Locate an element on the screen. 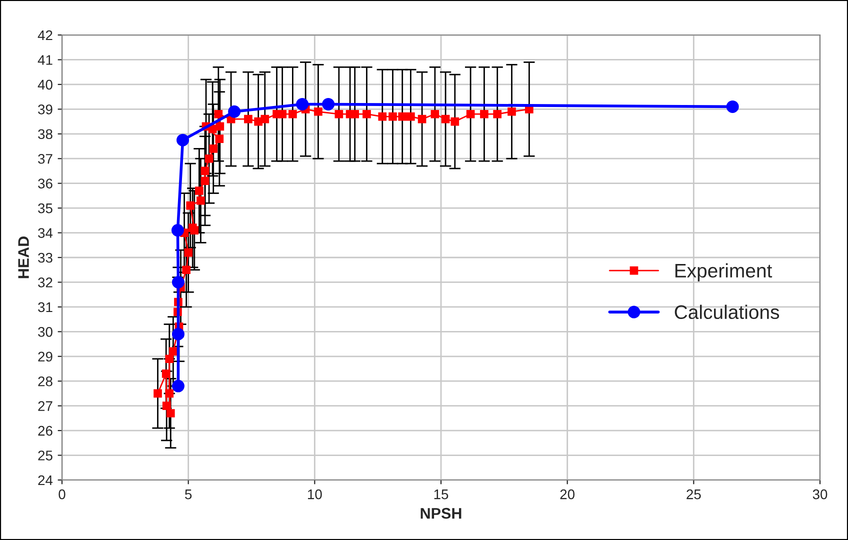 Image resolution: width=848 pixels, height=540 pixels. x-axis-title: NPSH is located at coordinates (441, 513).